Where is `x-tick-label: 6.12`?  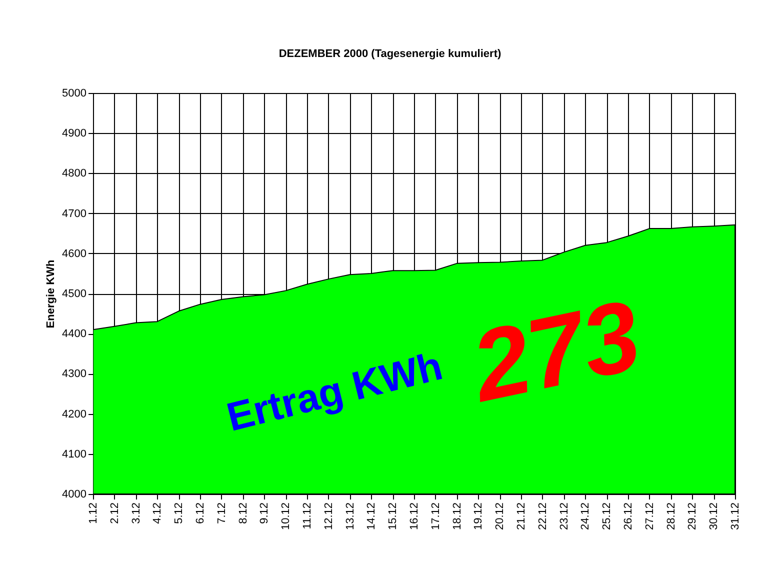
x-tick-label: 6.12 is located at coordinates (200, 513).